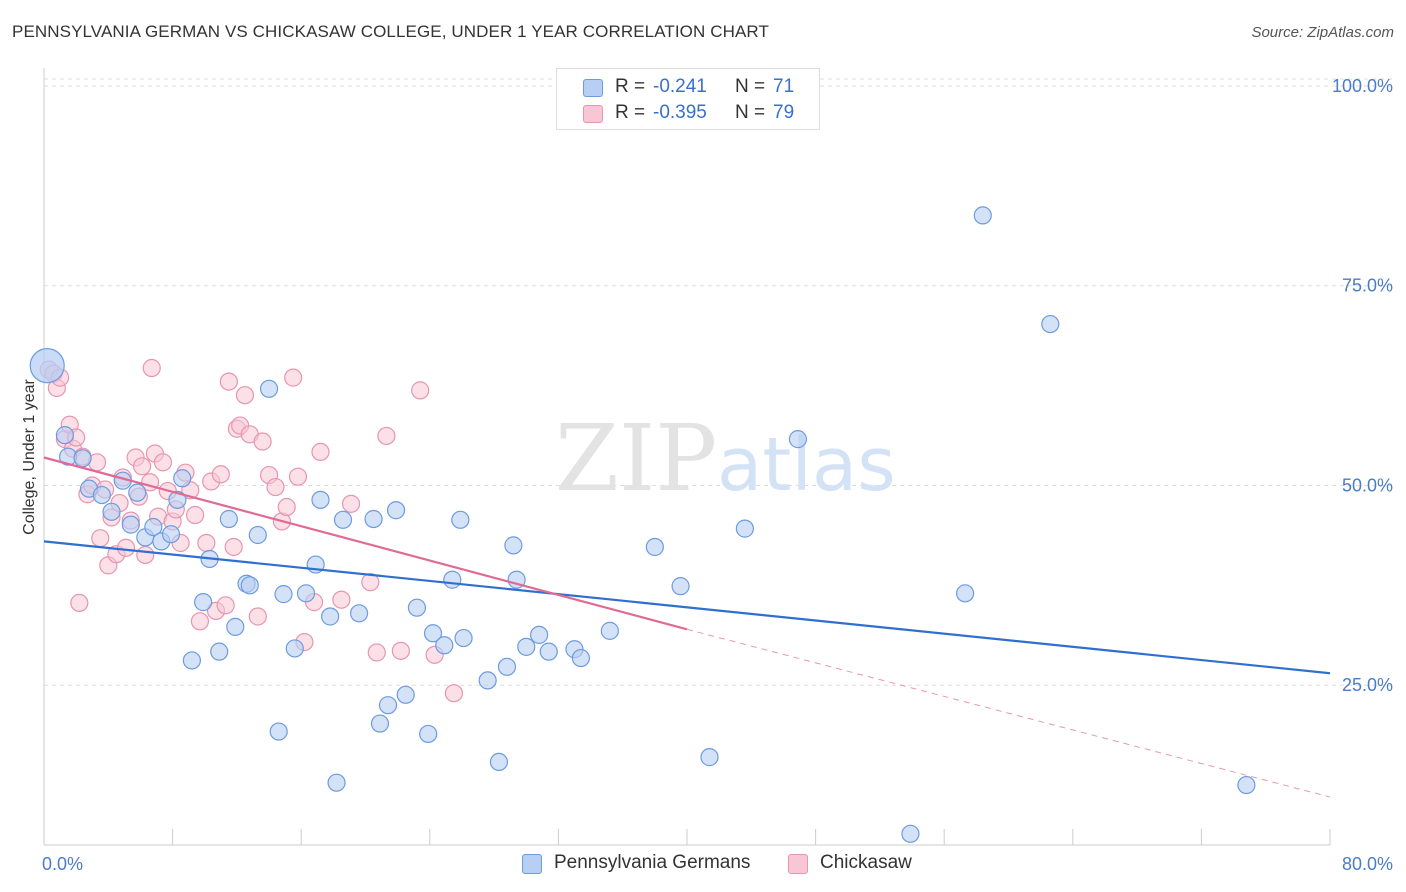 The image size is (1406, 892). What do you see at coordinates (1367, 286) in the screenshot?
I see `y-tick-label: 75.0%` at bounding box center [1367, 286].